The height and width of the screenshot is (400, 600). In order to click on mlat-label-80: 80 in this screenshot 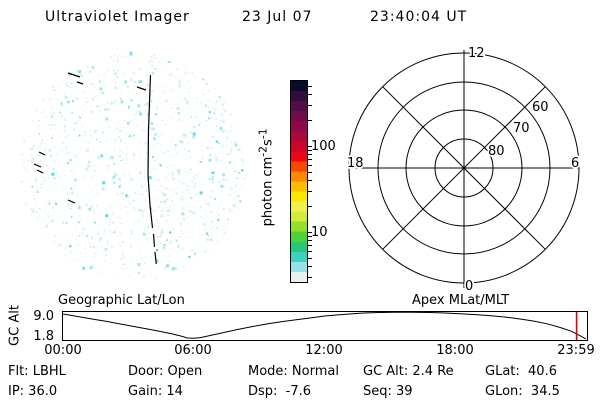, I will do `click(496, 151)`.